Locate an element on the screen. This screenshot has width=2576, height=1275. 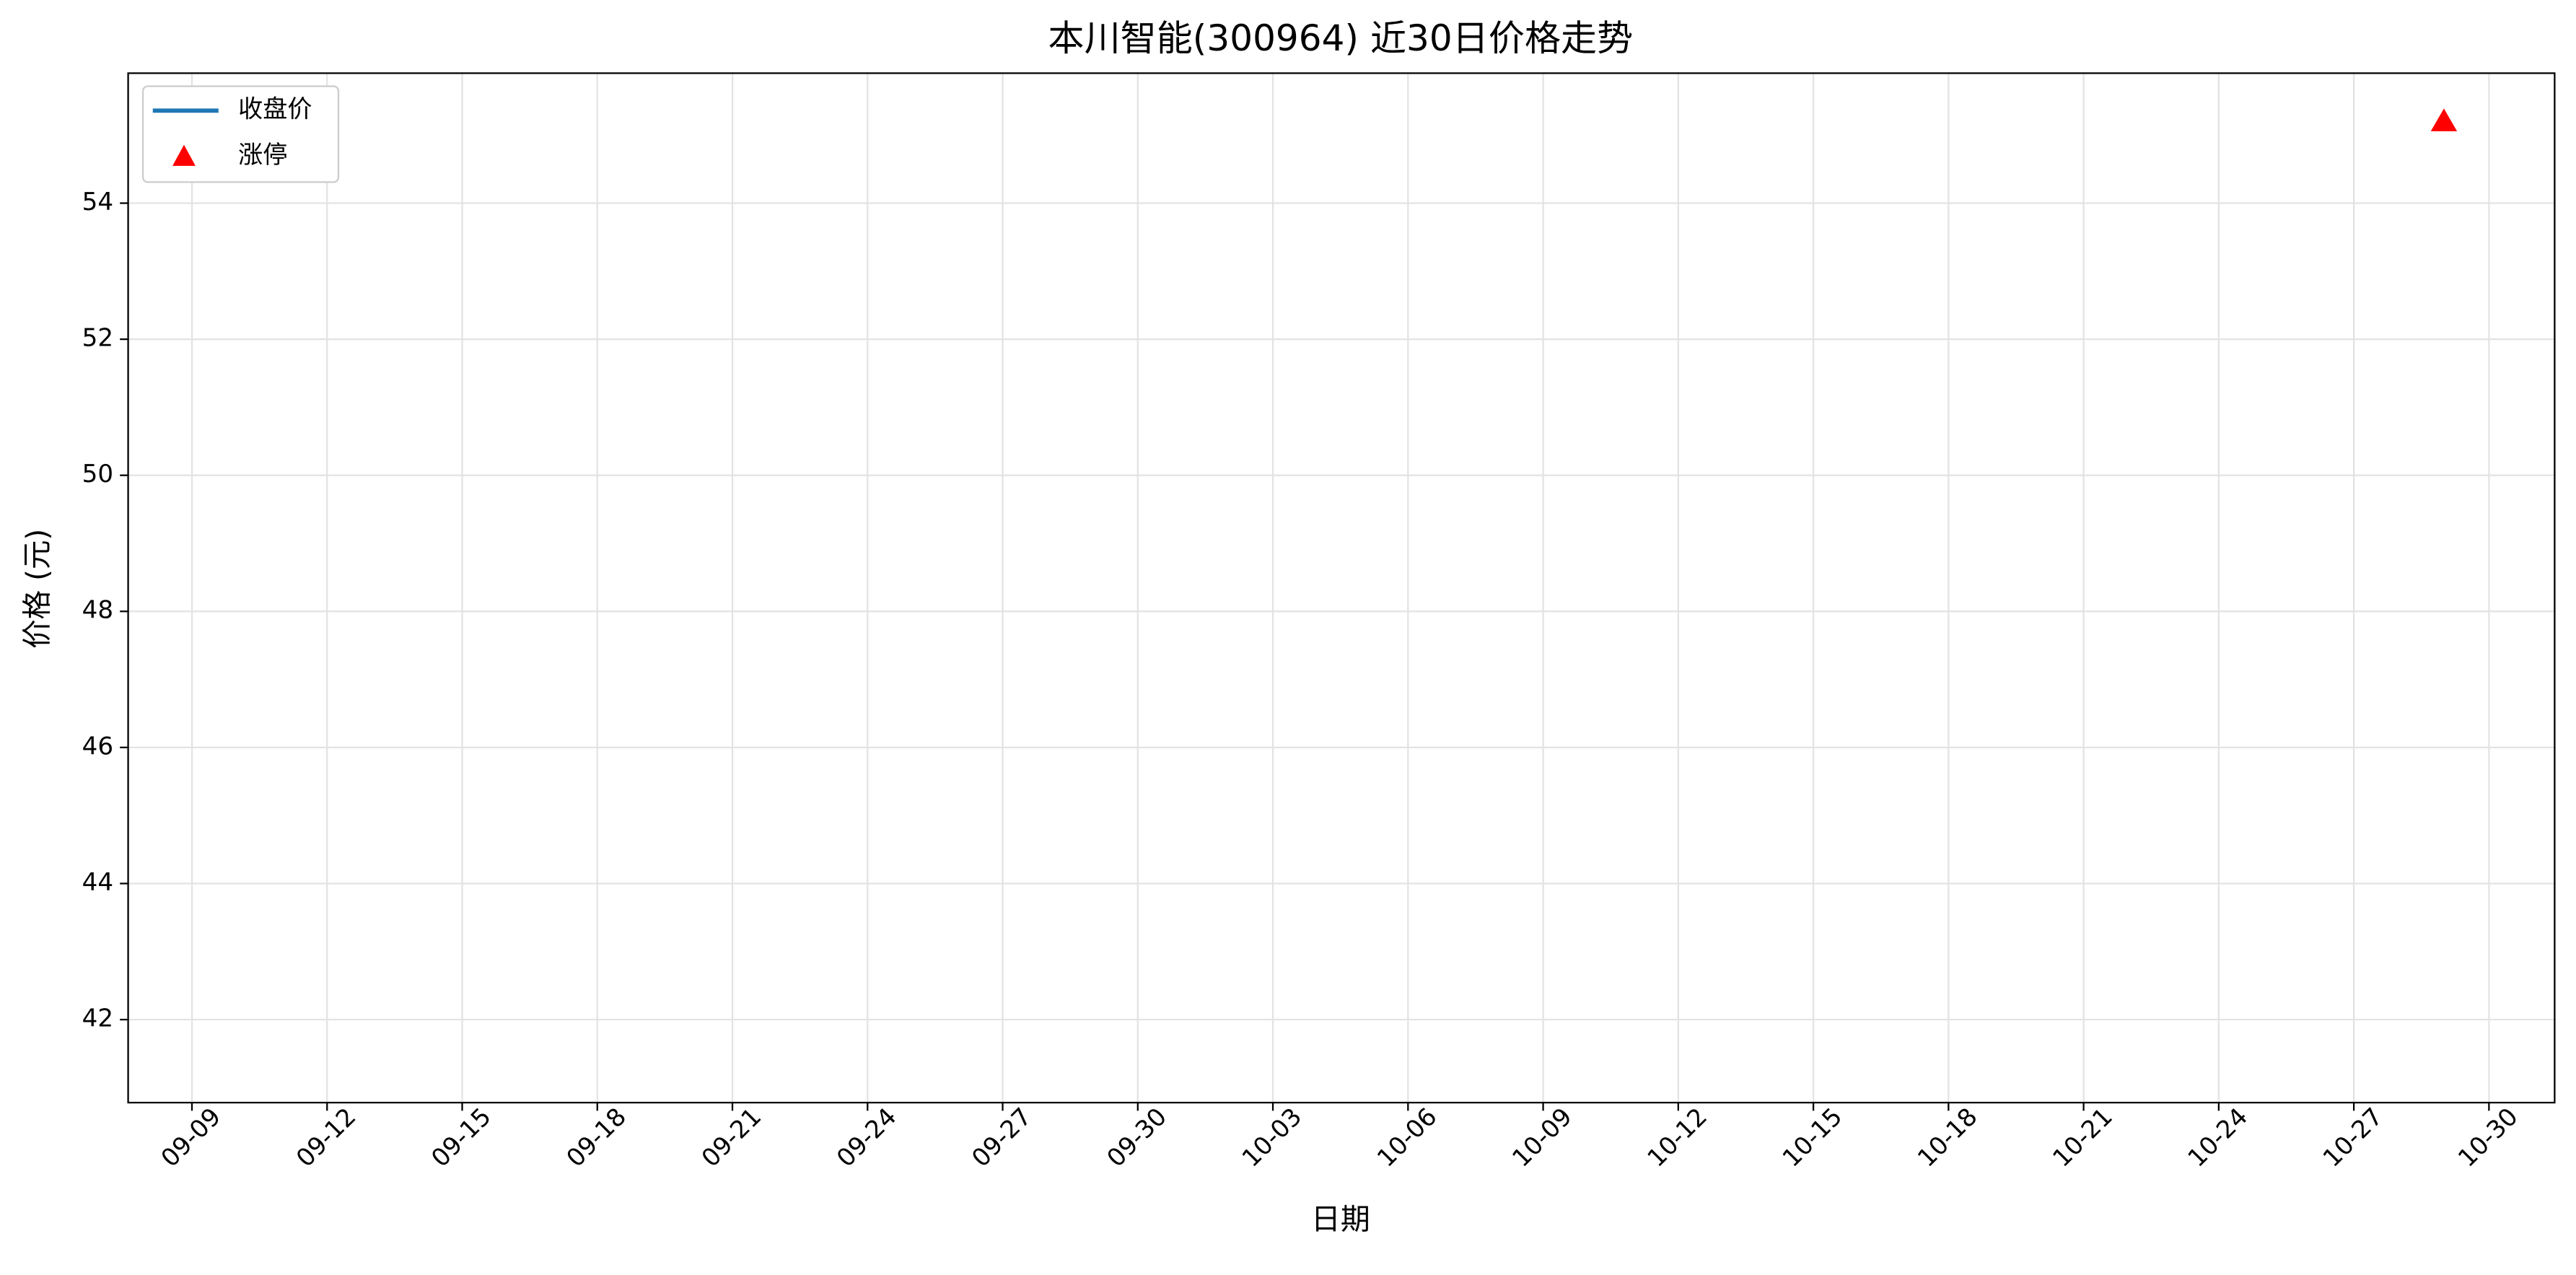
y-tick-label: 44 is located at coordinates (97, 883).